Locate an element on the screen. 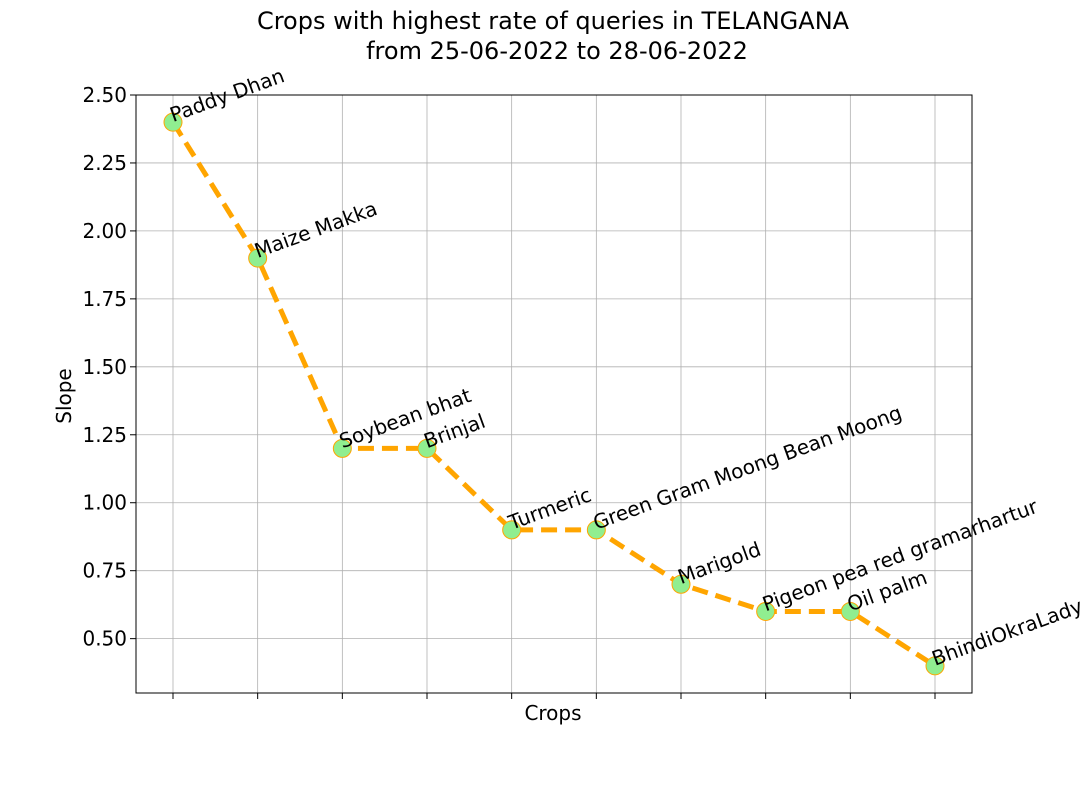 Image resolution: width=1080 pixels, height=792 pixels. data-label: Green Gram Moong Bean Moong is located at coordinates (747, 467).